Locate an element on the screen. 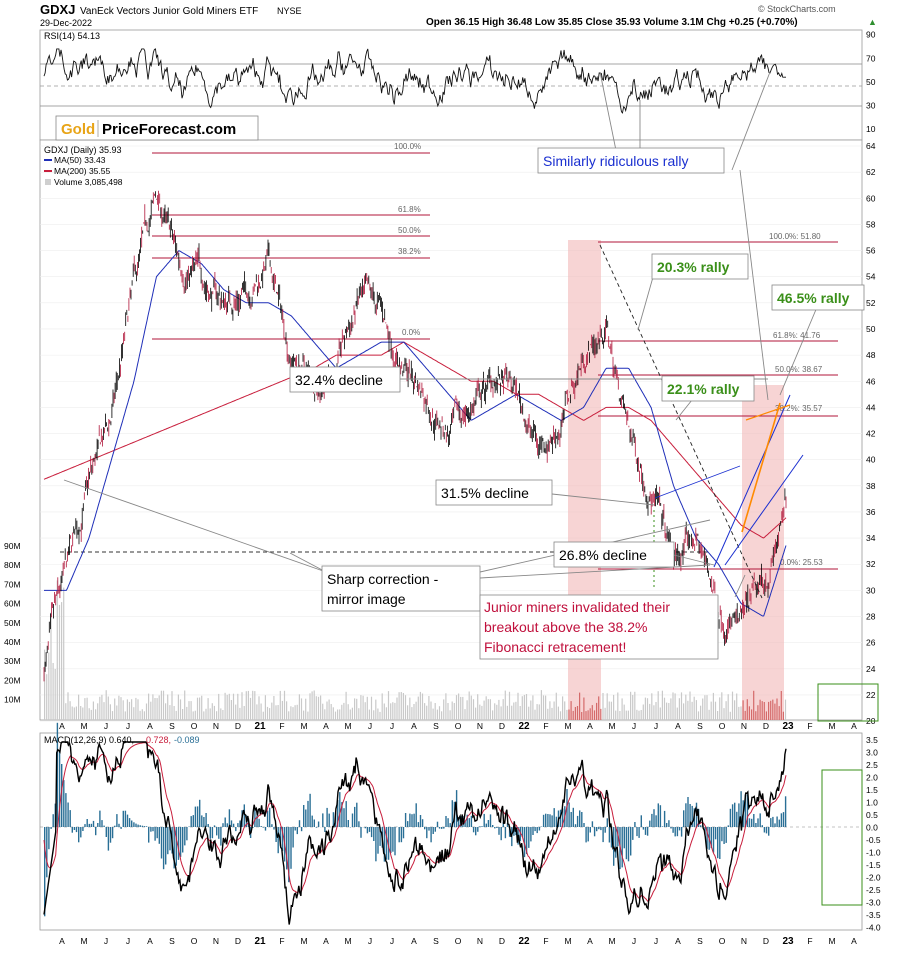 The width and height of the screenshot is (900, 955). macd-tick-label: 1.0 is located at coordinates (872, 803).